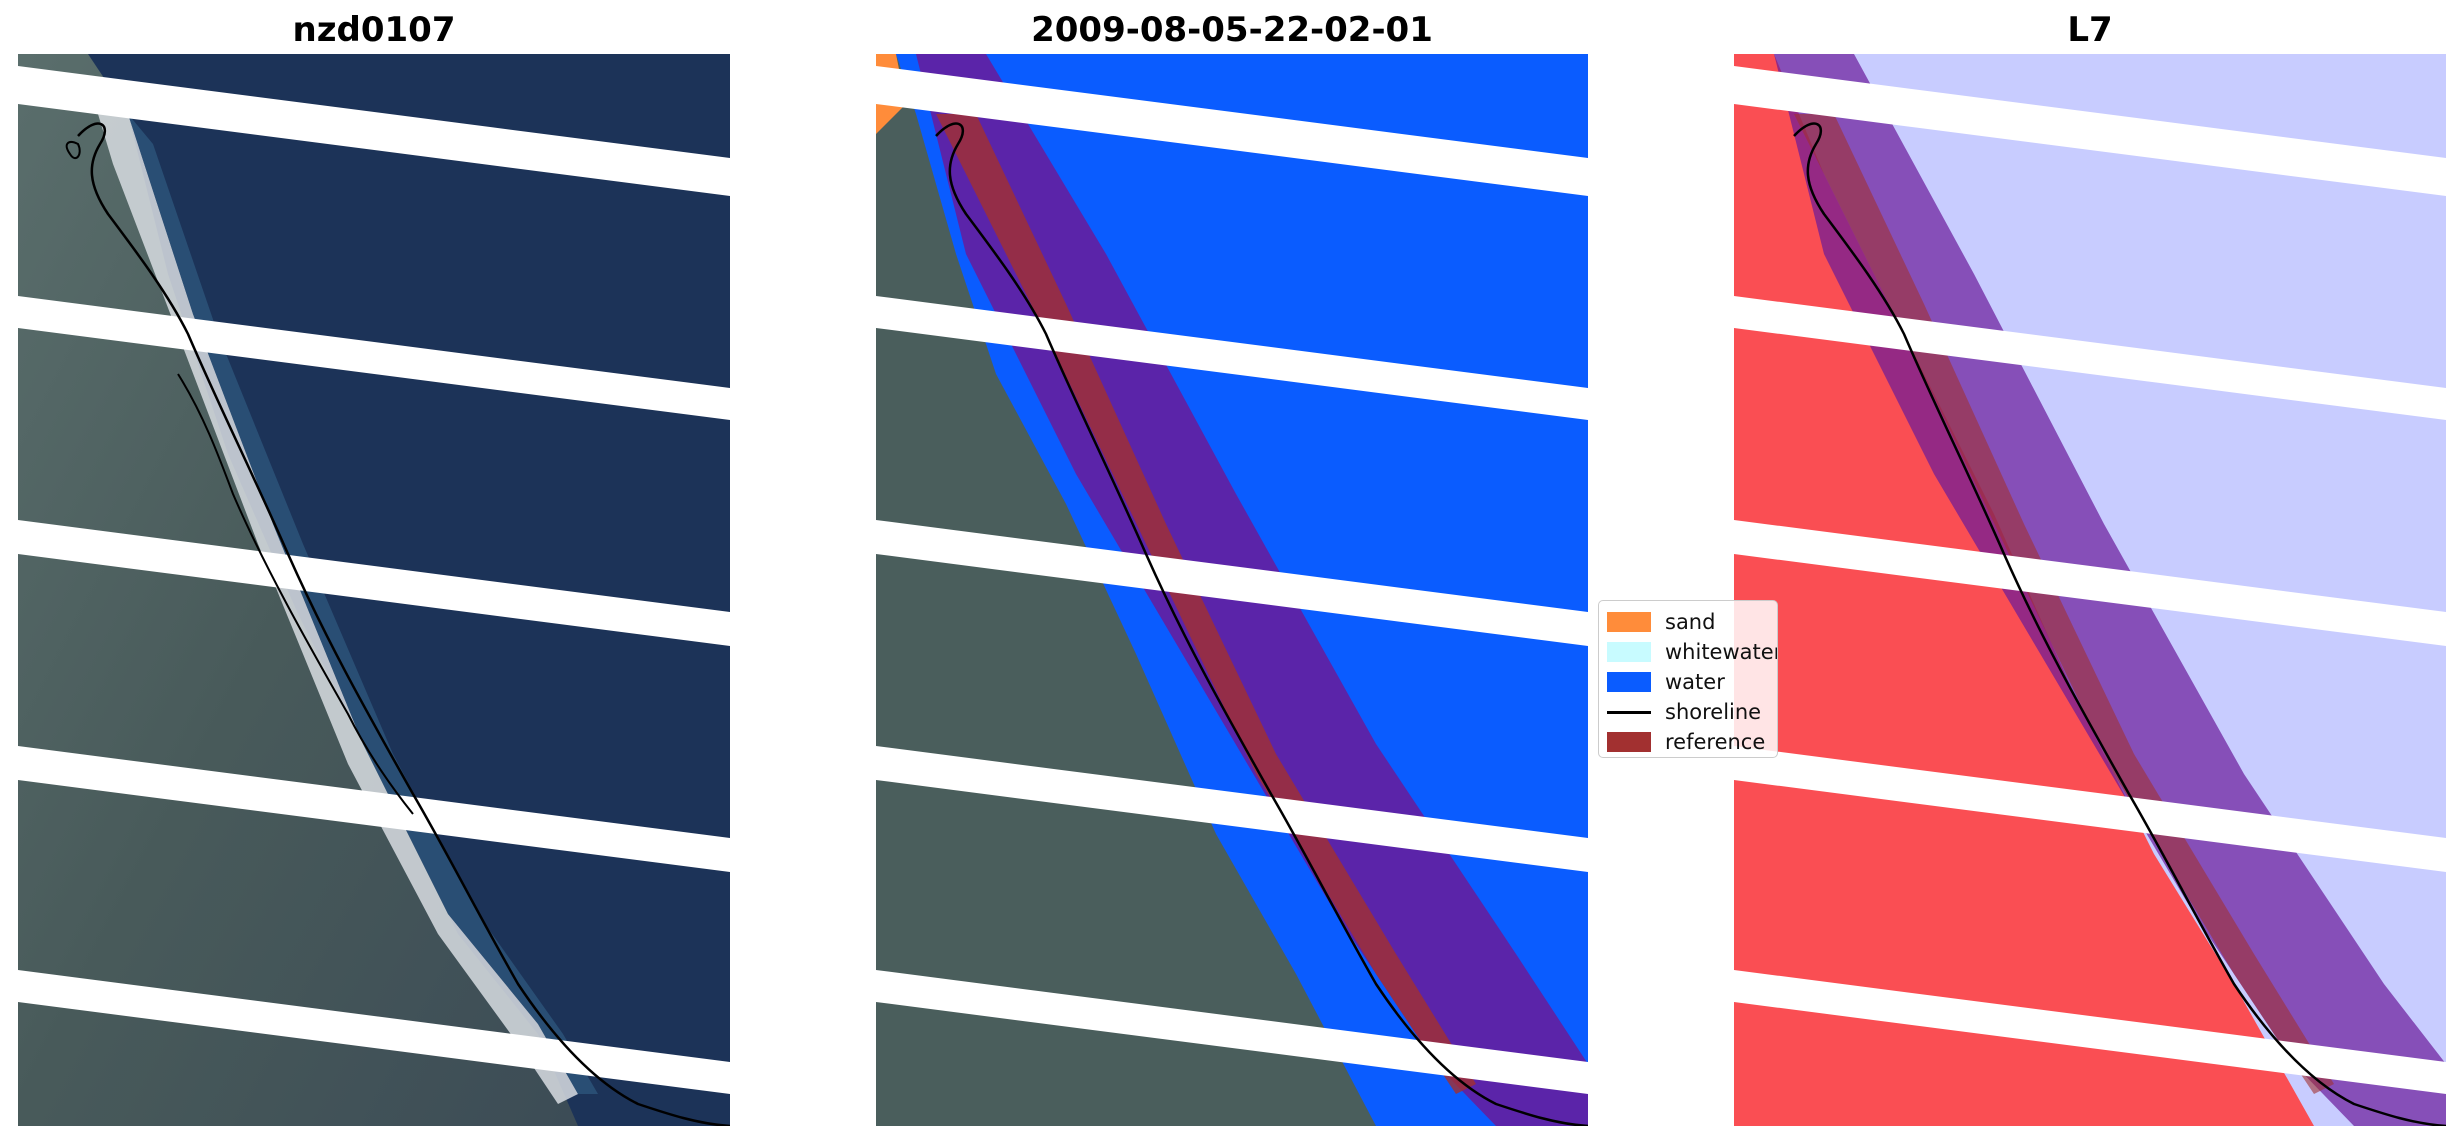  What do you see at coordinates (1629, 622) in the screenshot?
I see `legend-swatch-sand` at bounding box center [1629, 622].